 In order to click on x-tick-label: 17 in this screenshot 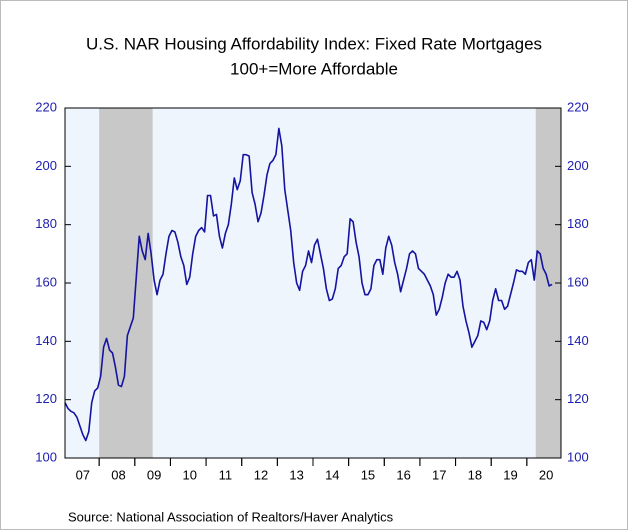, I will do `click(439, 474)`.